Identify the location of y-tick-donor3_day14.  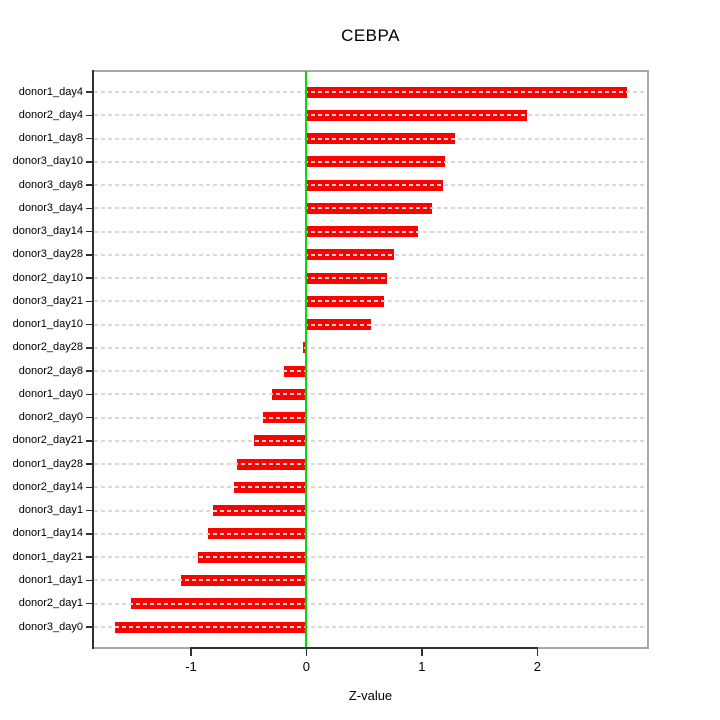
(89, 231).